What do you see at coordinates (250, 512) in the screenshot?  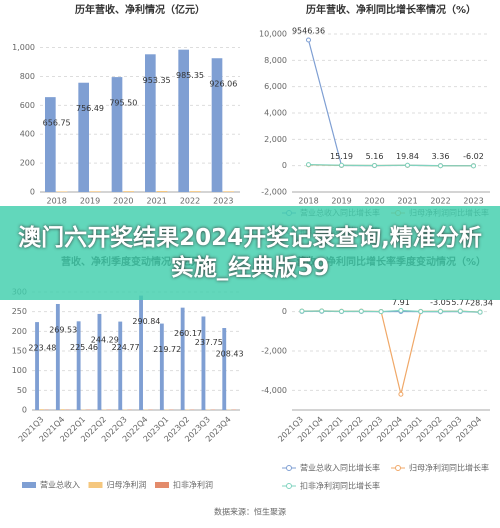 I see `source-note: 数据来源：恒生聚源` at bounding box center [250, 512].